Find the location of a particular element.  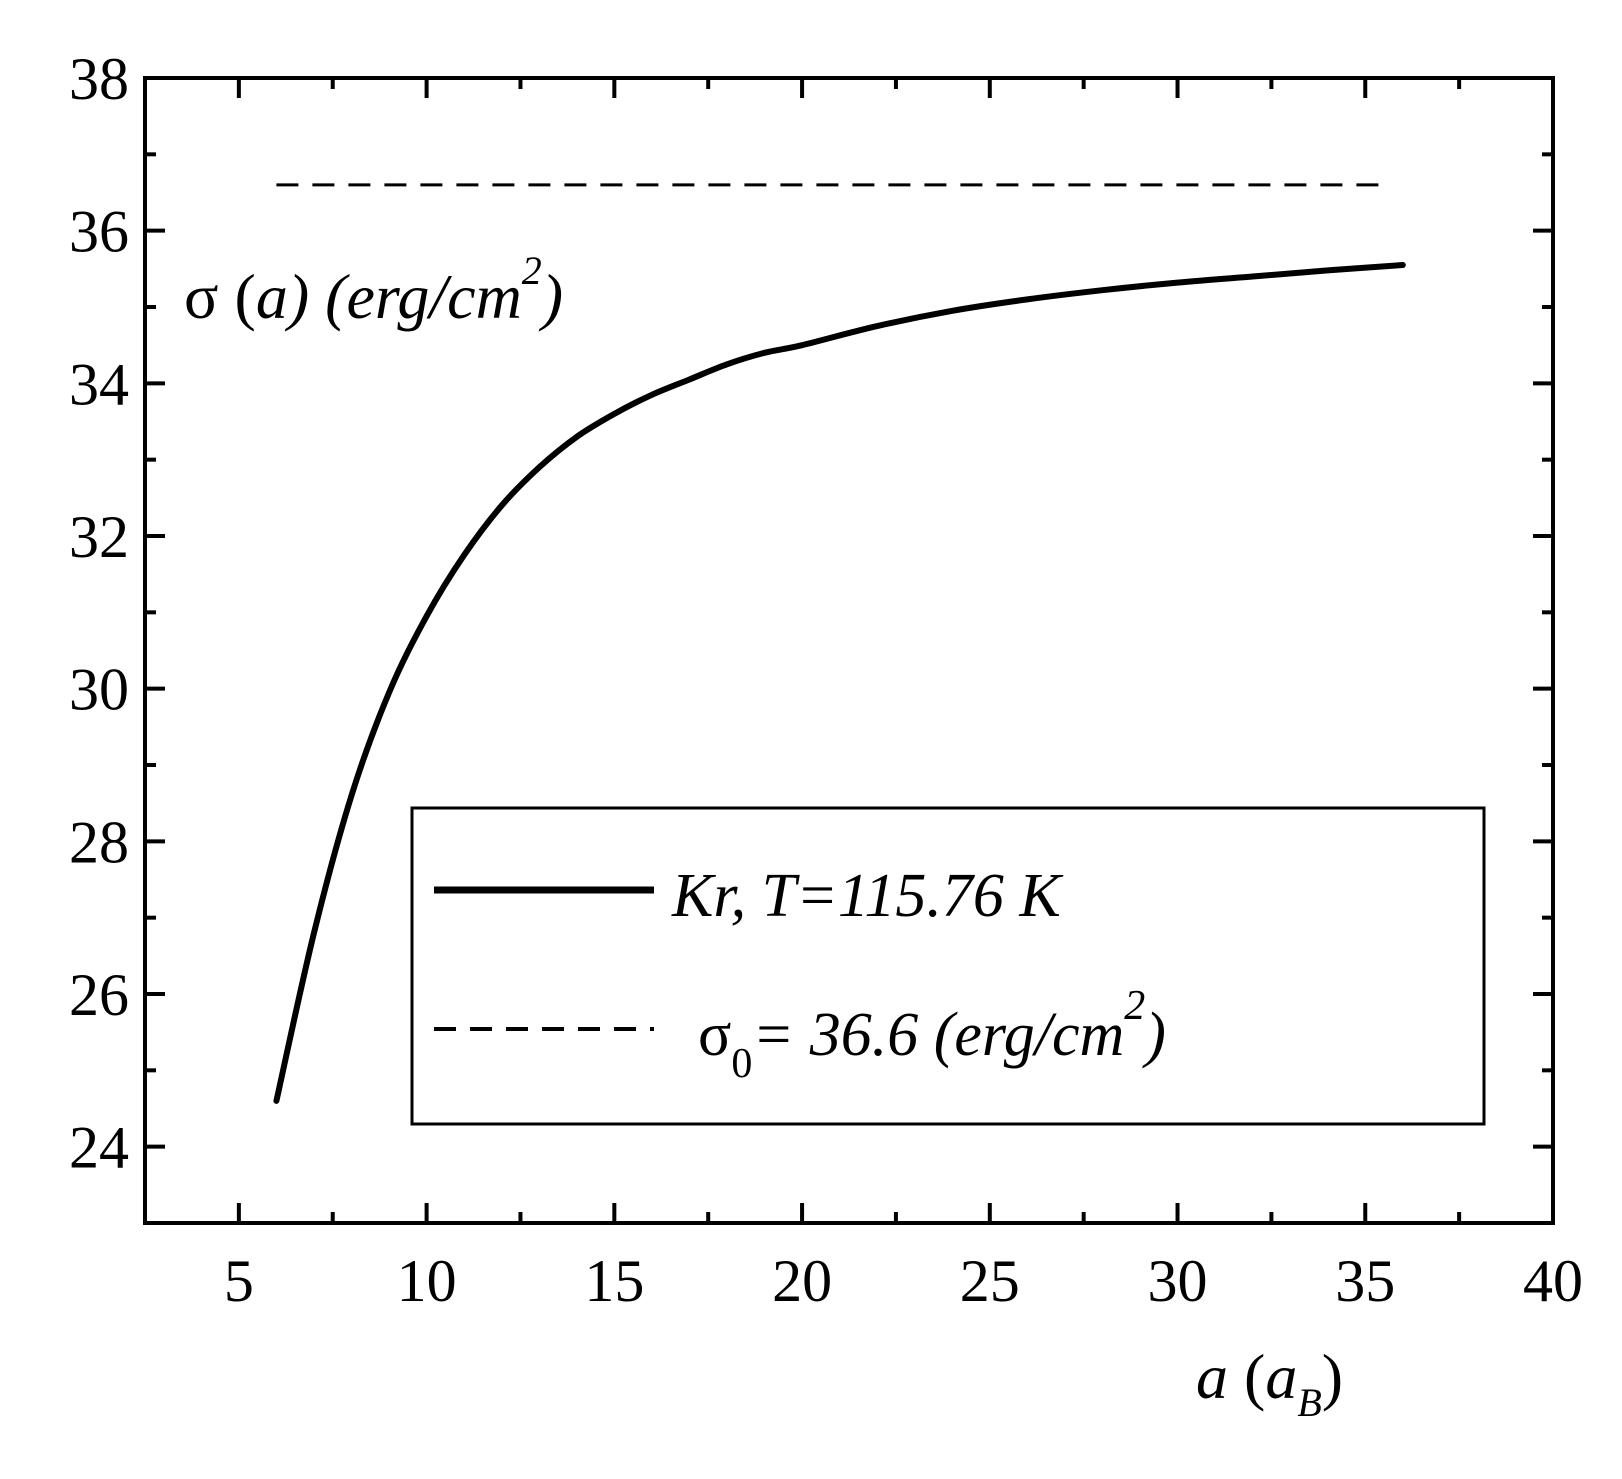

x-tick-label: 35 is located at coordinates (1365, 1281).